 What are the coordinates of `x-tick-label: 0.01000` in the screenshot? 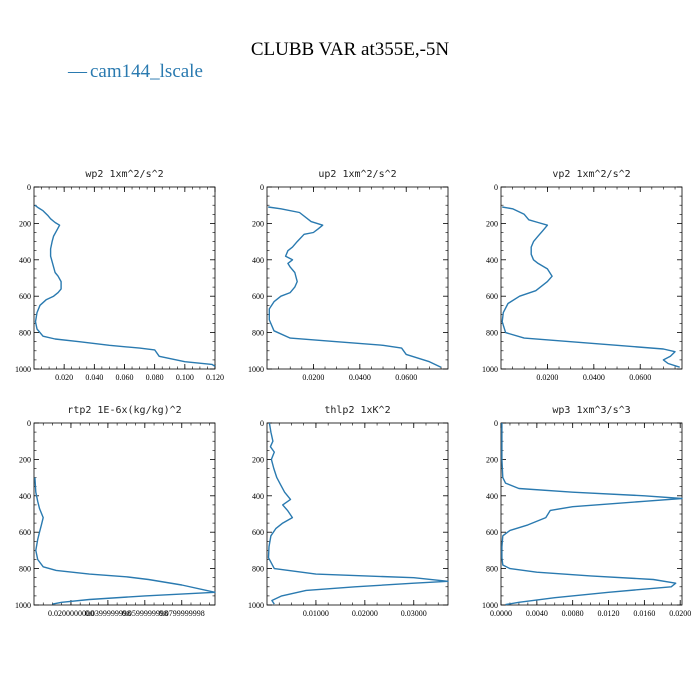 It's located at (316, 613).